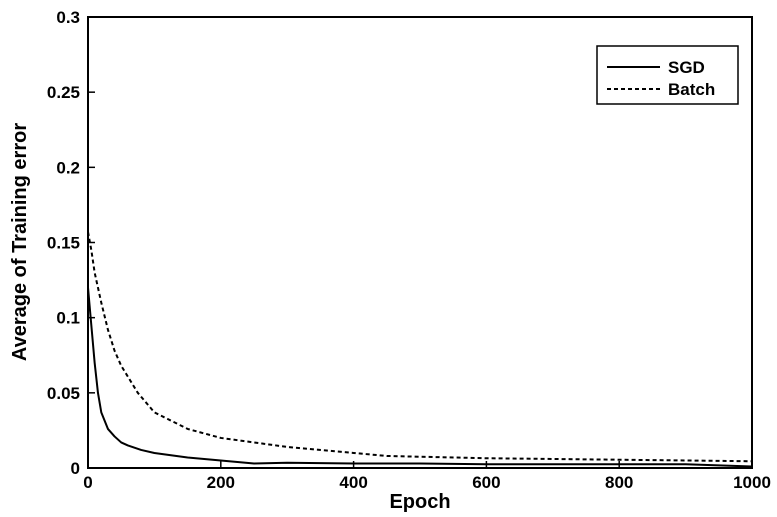 This screenshot has height=517, width=777. What do you see at coordinates (419, 502) in the screenshot?
I see `x-axis-title: Epoch` at bounding box center [419, 502].